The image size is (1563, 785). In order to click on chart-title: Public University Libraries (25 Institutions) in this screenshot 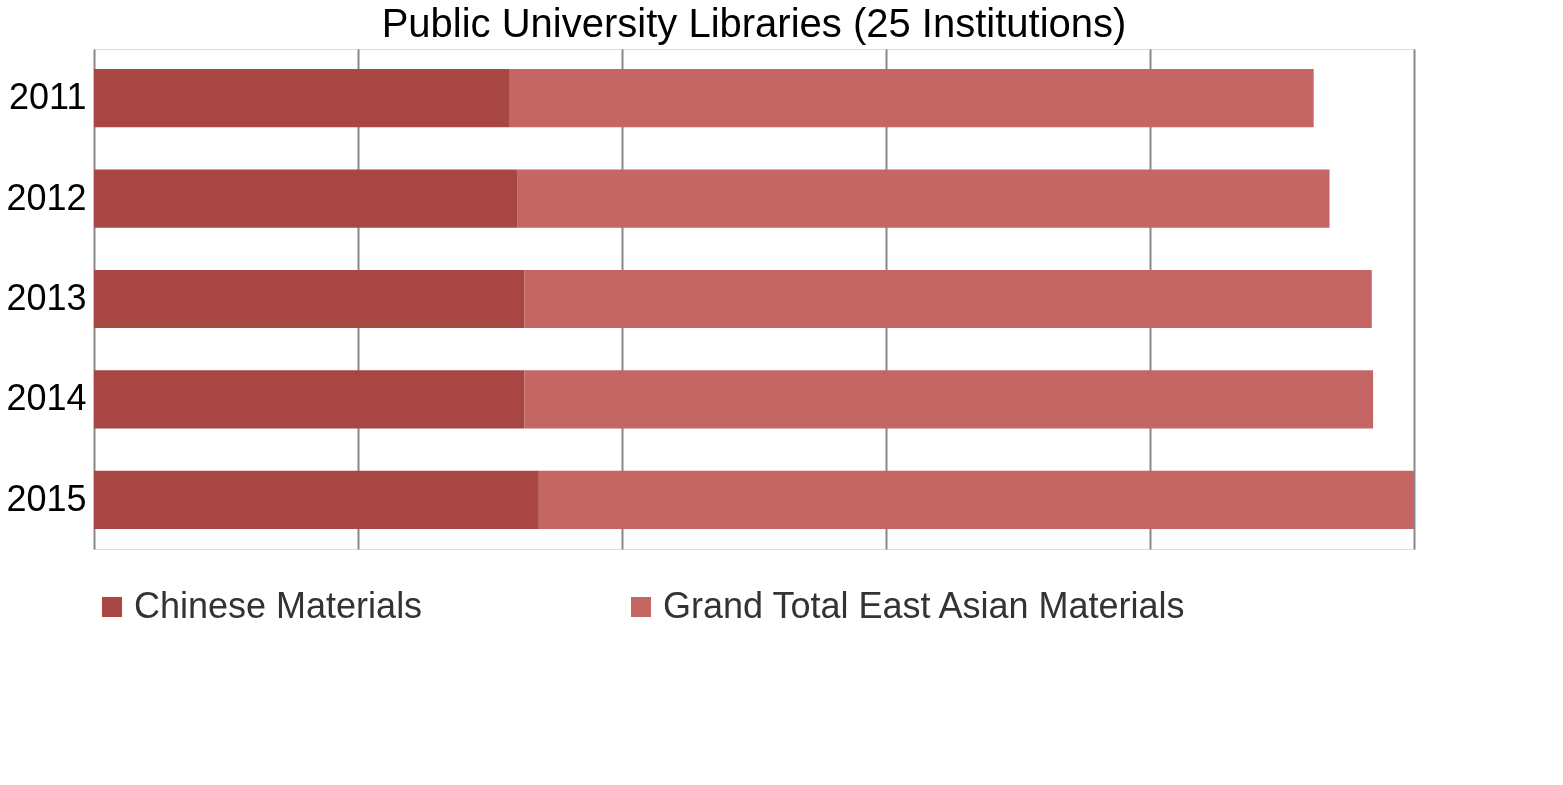, I will do `click(754, 23)`.